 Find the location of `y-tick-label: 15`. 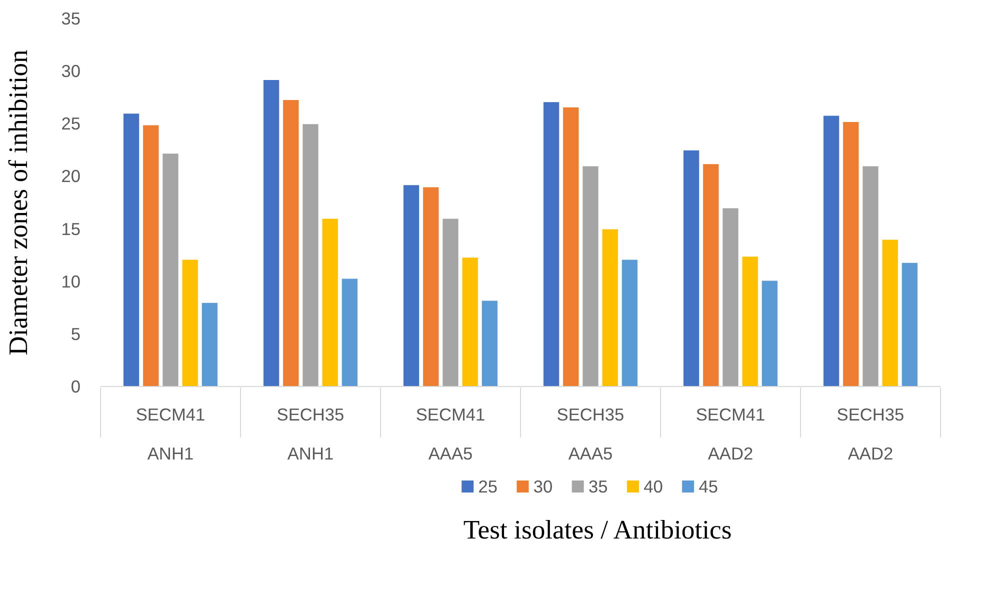

y-tick-label: 15 is located at coordinates (71, 228).